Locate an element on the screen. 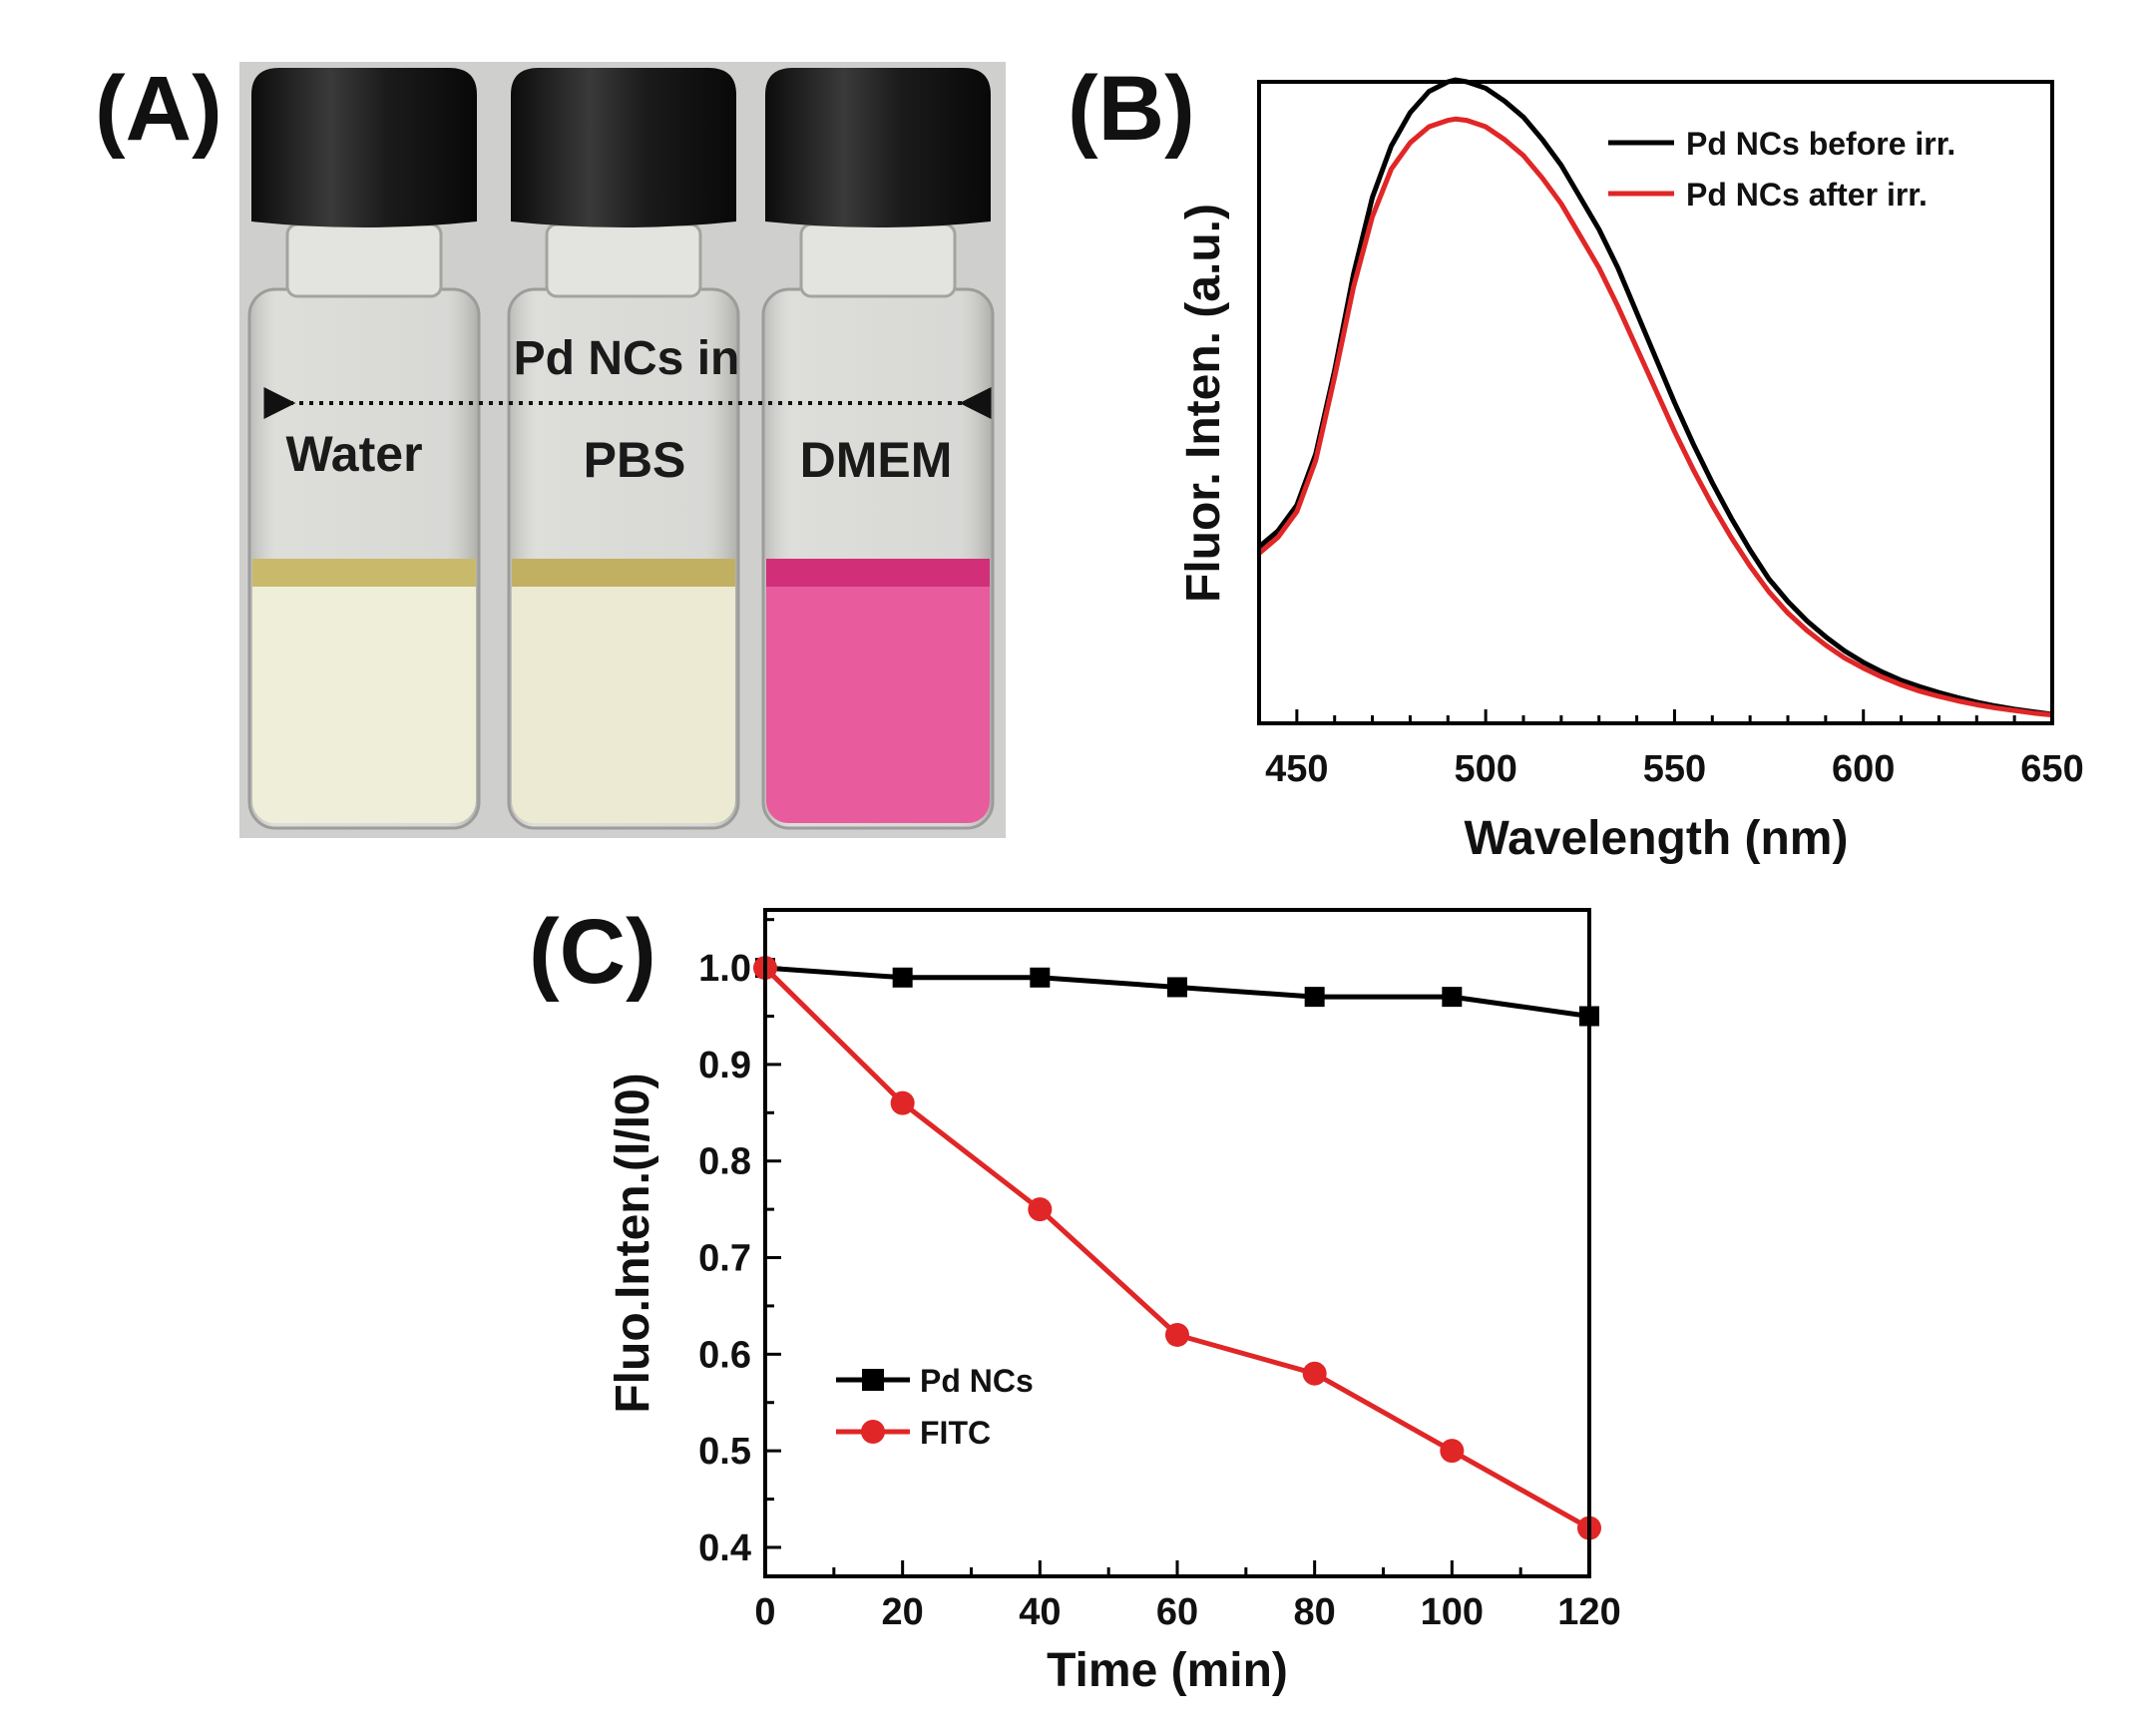 The width and height of the screenshot is (2151, 1736). vial-label-dmem: DMEM is located at coordinates (877, 460).